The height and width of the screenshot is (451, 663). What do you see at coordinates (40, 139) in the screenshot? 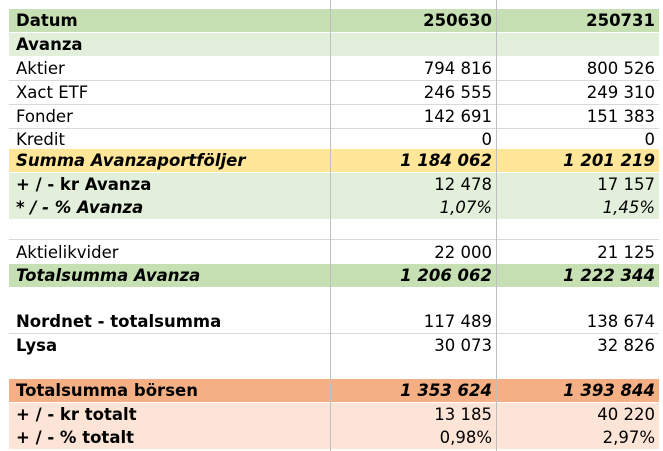
I see `row-label: Kredit` at bounding box center [40, 139].